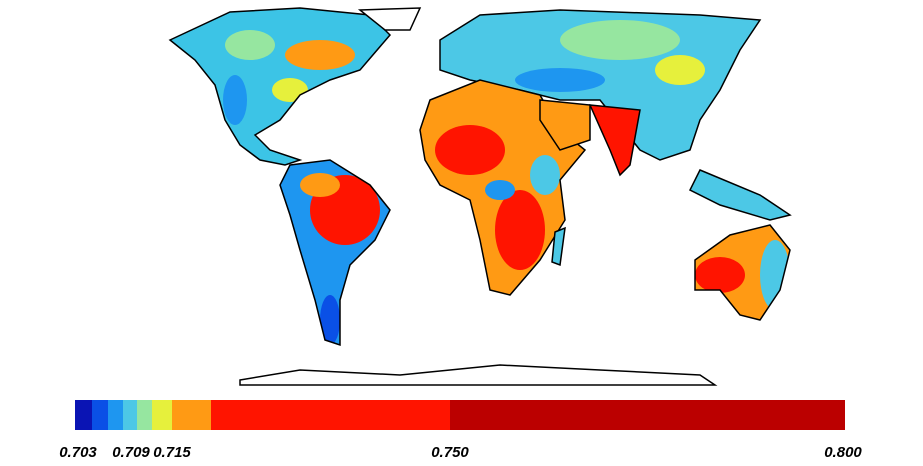 The width and height of the screenshot is (923, 466). Describe the element at coordinates (478, 375) in the screenshot. I see `antarctica` at that location.